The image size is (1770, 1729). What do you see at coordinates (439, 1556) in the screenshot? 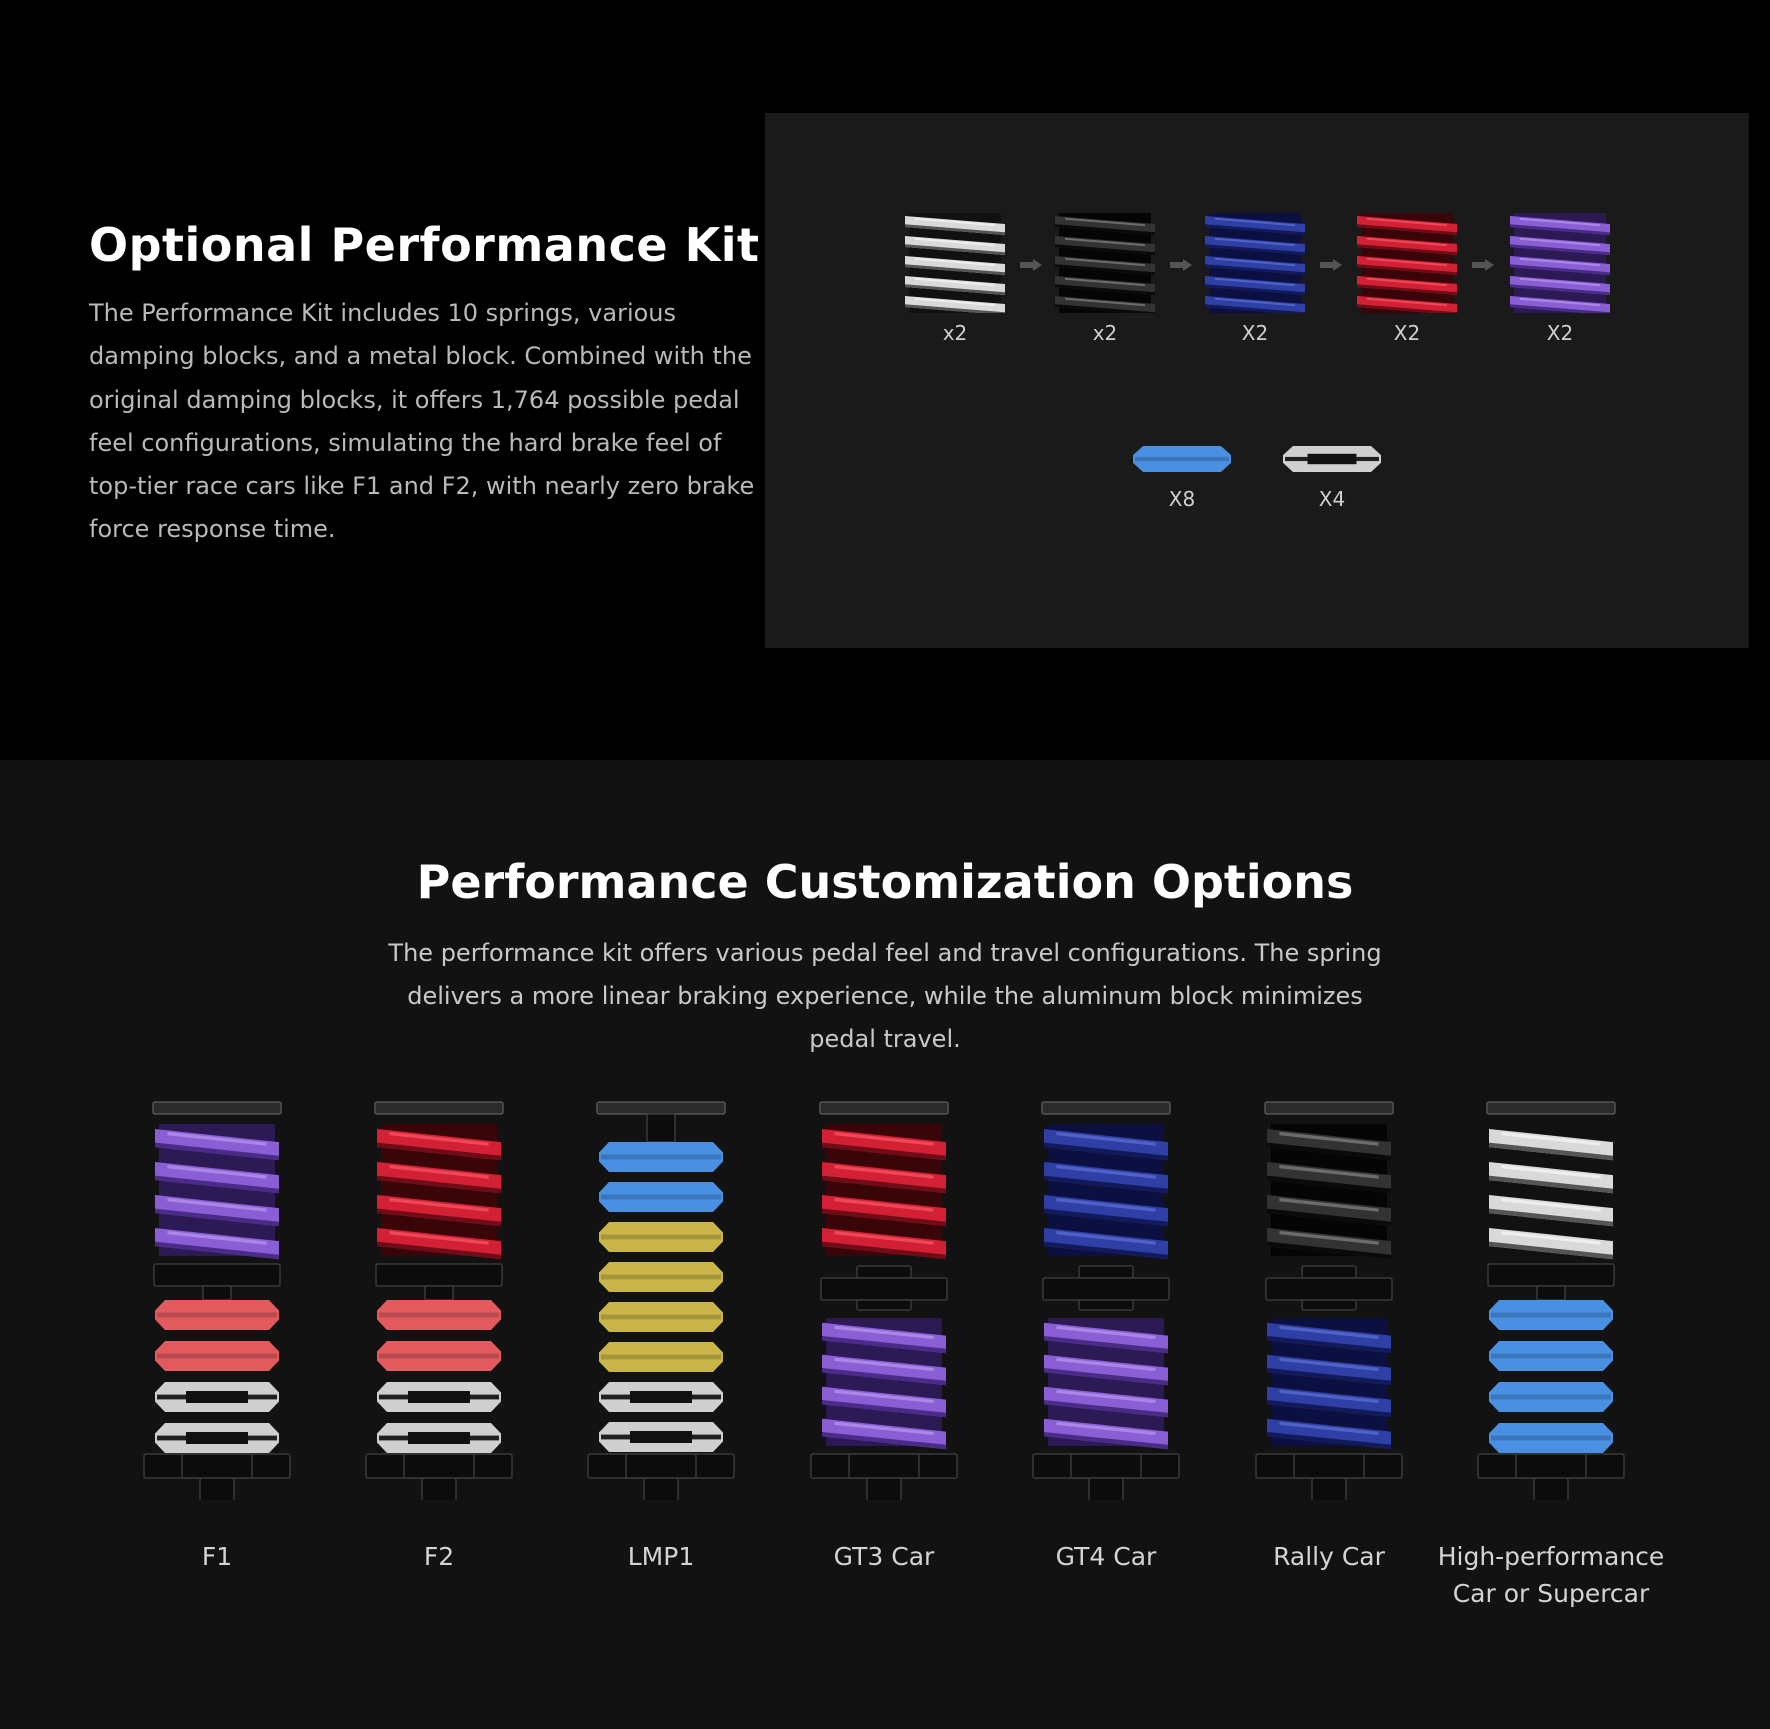
I see `configuration-label: F2` at bounding box center [439, 1556].